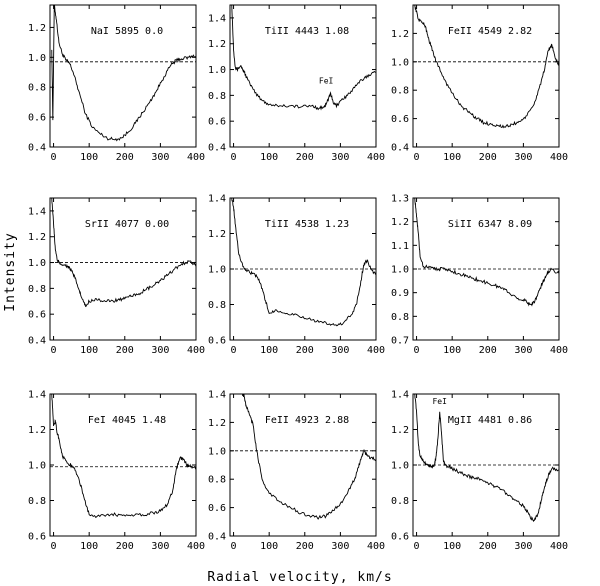 The image size is (600, 586). Describe the element at coordinates (400, 199) in the screenshot. I see `y-tick-label: 1.3` at that location.